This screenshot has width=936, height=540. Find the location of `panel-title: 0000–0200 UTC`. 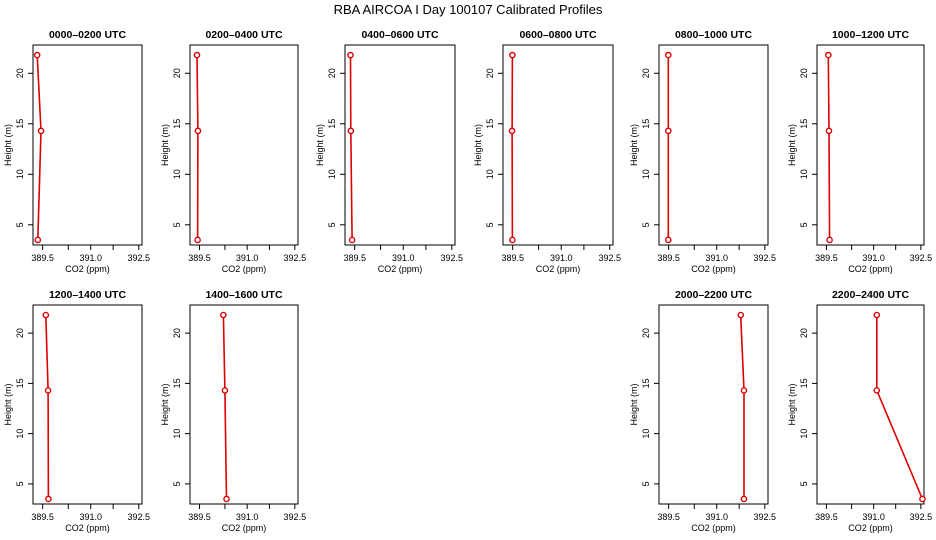

panel-title: 0000–0200 UTC is located at coordinates (87, 35).